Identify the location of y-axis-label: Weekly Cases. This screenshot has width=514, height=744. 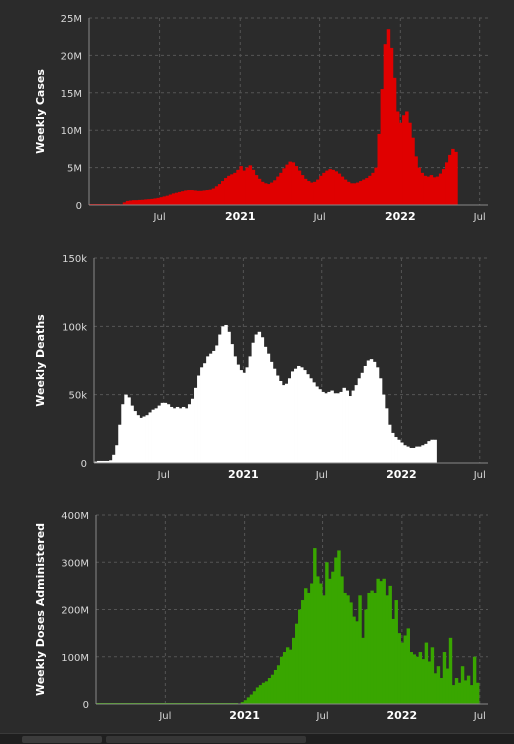
(40, 111).